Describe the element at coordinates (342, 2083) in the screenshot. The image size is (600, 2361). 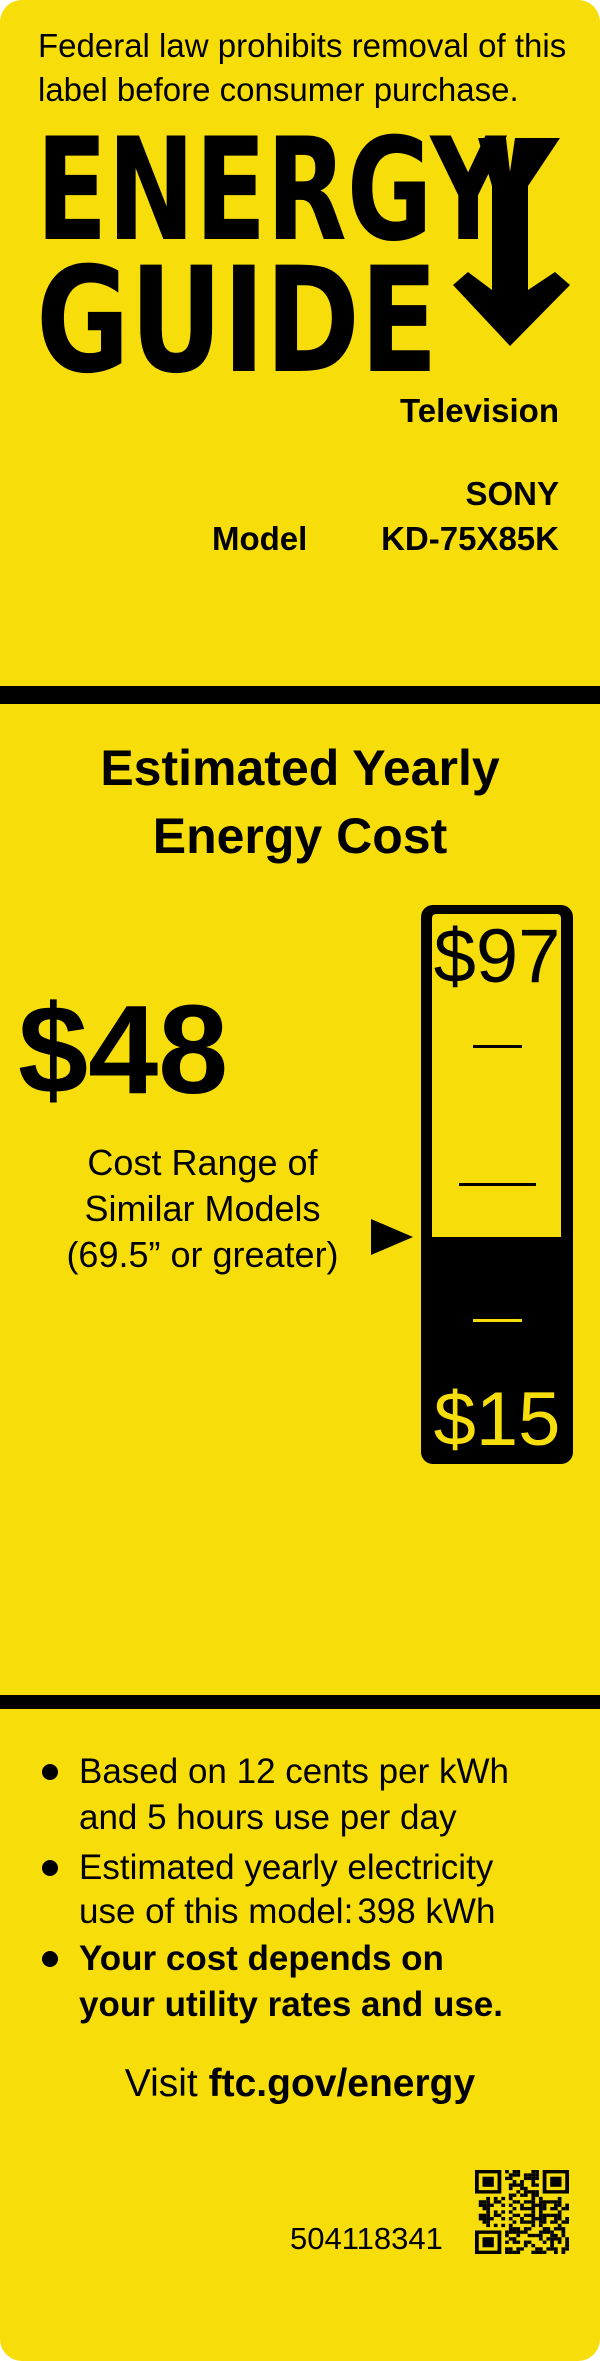
I see `ftc-link: ftc.gov/energy` at that location.